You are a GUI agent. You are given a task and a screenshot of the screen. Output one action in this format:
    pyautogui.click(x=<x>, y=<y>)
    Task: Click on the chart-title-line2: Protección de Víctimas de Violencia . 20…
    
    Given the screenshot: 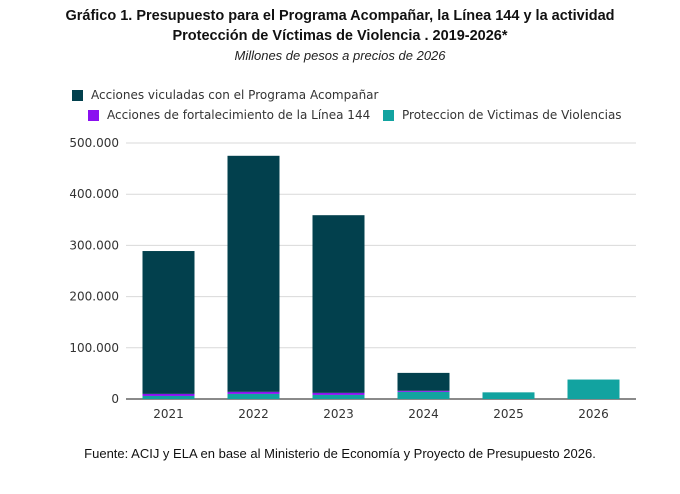 What is the action you would take?
    pyautogui.click(x=340, y=36)
    